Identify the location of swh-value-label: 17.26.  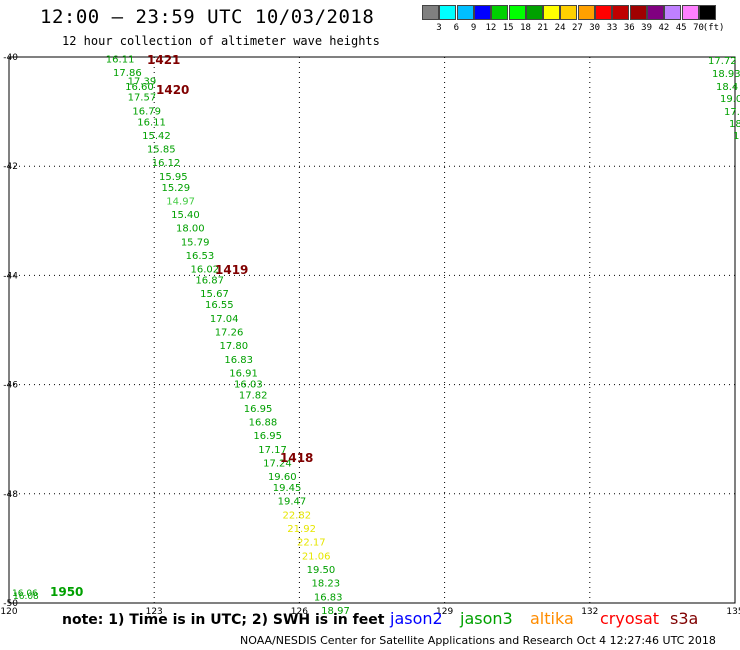
(229, 332).